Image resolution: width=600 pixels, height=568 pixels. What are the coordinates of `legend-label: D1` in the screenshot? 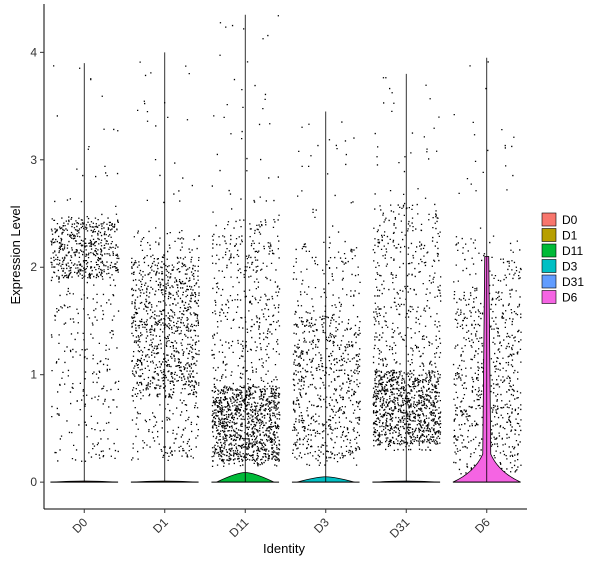 It's located at (570, 236).